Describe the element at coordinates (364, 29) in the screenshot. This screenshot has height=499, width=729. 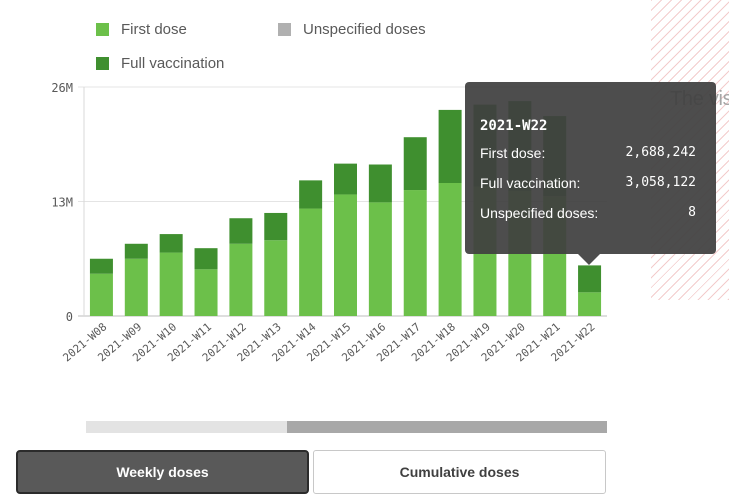
I see `legend-label: Unspecified doses` at that location.